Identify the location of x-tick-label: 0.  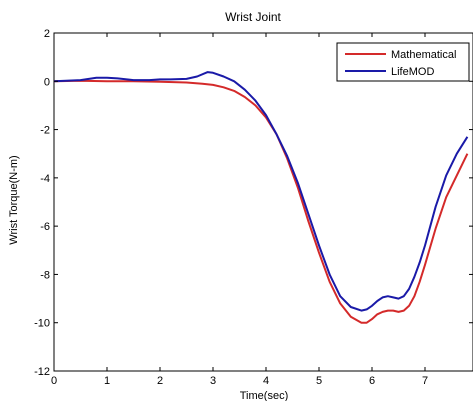
(54, 381).